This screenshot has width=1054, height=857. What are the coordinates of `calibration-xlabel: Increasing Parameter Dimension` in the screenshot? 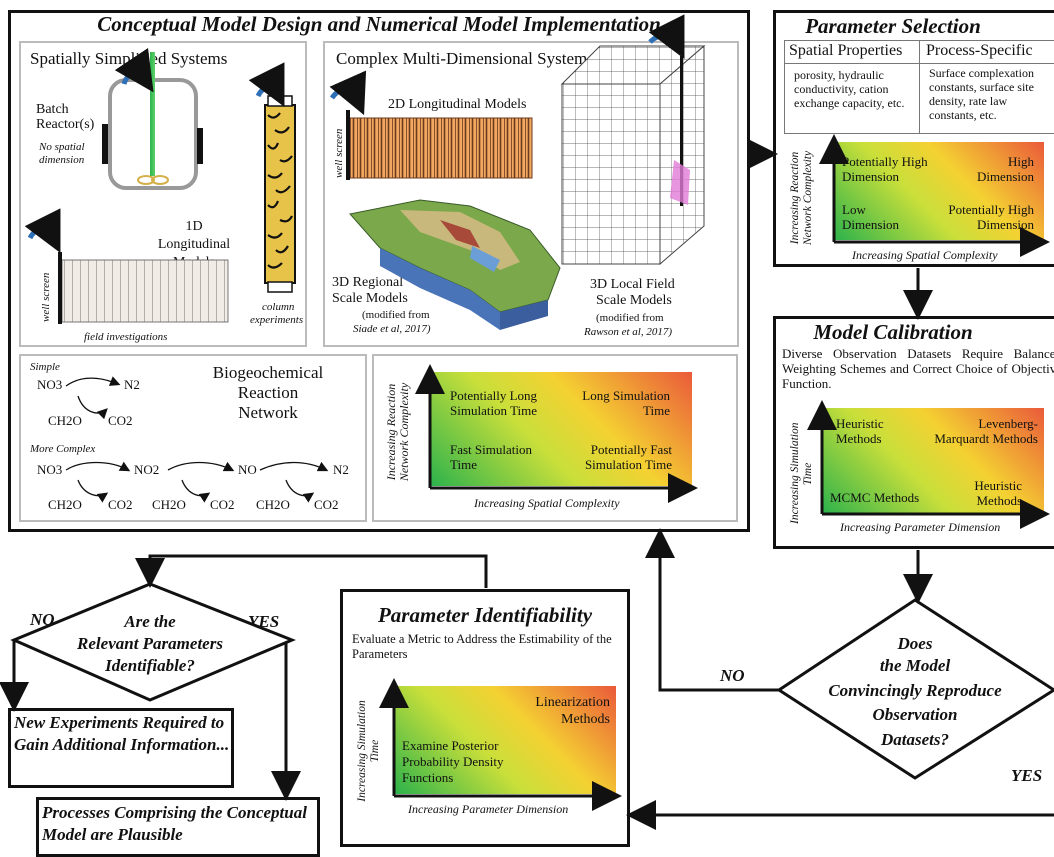 It's located at (920, 527).